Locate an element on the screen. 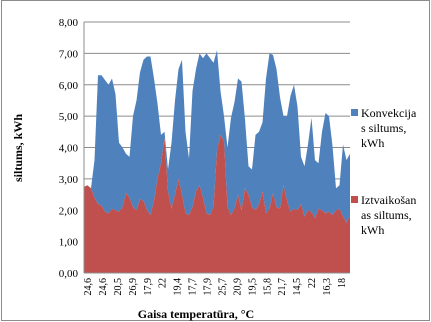  y-tick-label: 0,00 is located at coordinates (69, 274).